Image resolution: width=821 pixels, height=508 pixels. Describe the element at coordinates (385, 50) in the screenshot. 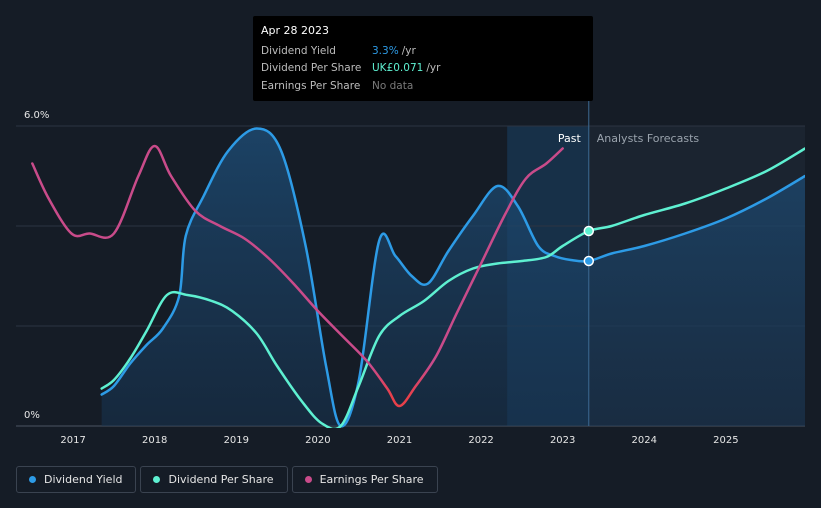

I see `tooltip-value: 3.3%` at that location.